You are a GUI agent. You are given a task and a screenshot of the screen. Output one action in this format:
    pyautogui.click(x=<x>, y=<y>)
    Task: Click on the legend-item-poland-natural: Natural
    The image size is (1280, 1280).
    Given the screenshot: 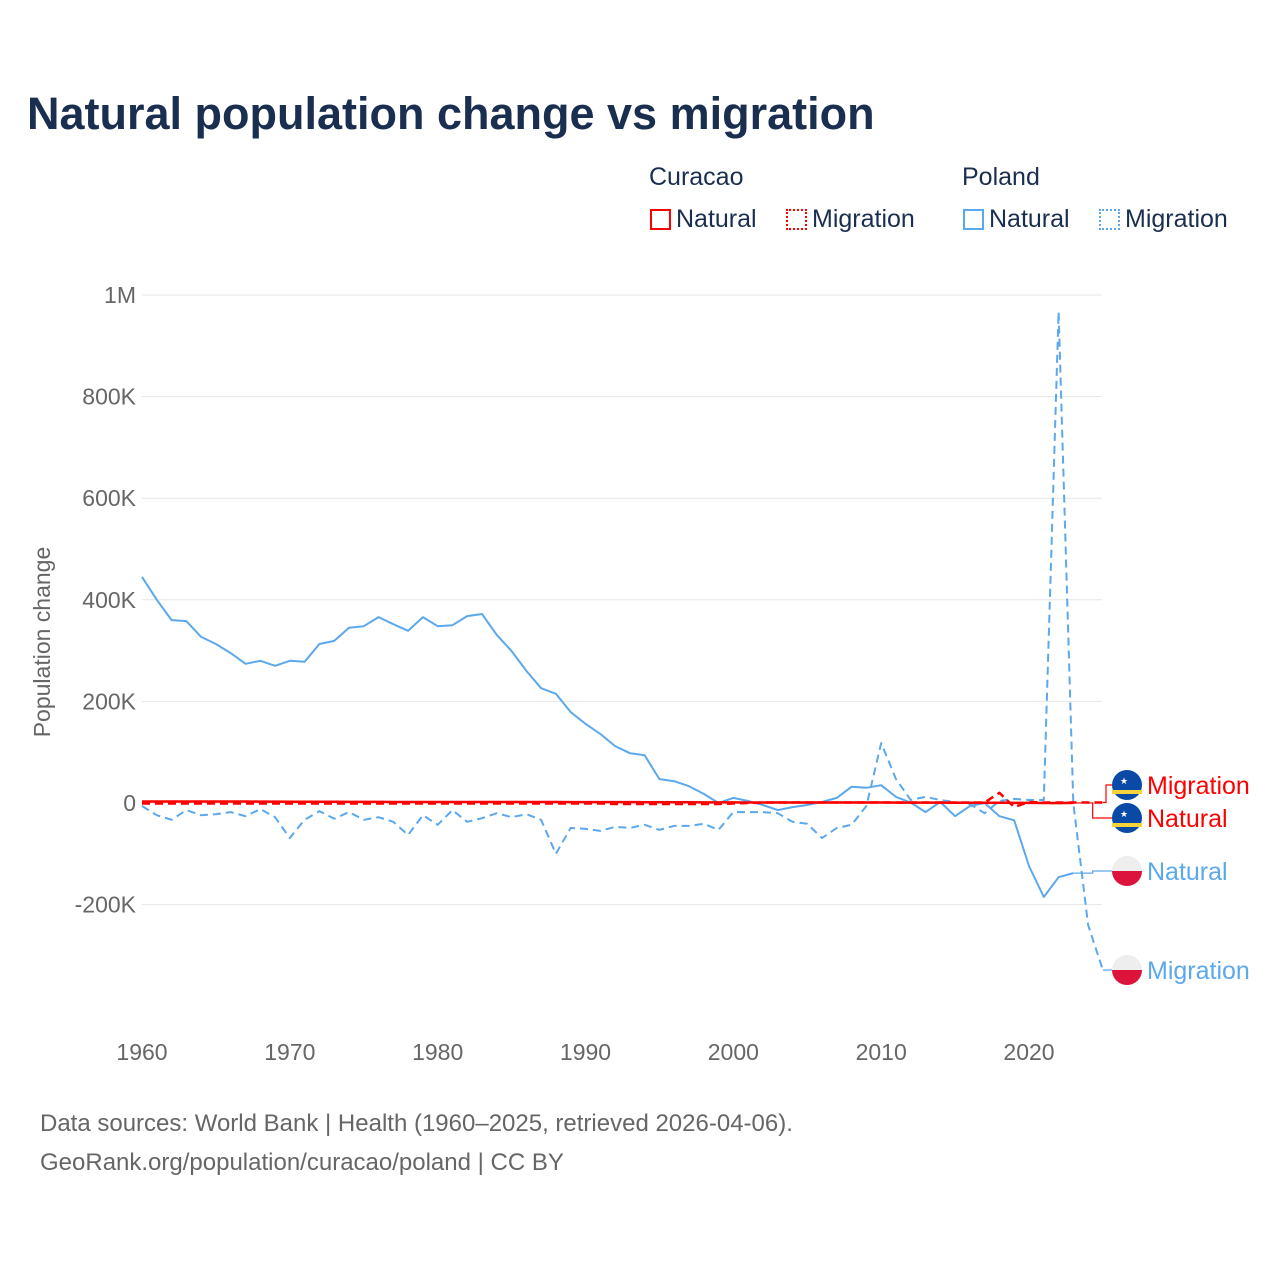 What is the action you would take?
    pyautogui.click(x=1016, y=219)
    